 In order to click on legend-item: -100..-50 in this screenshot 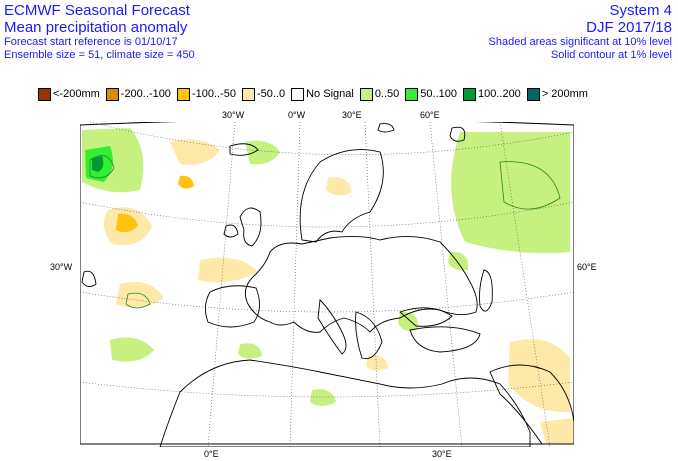, I will do `click(206, 94)`.